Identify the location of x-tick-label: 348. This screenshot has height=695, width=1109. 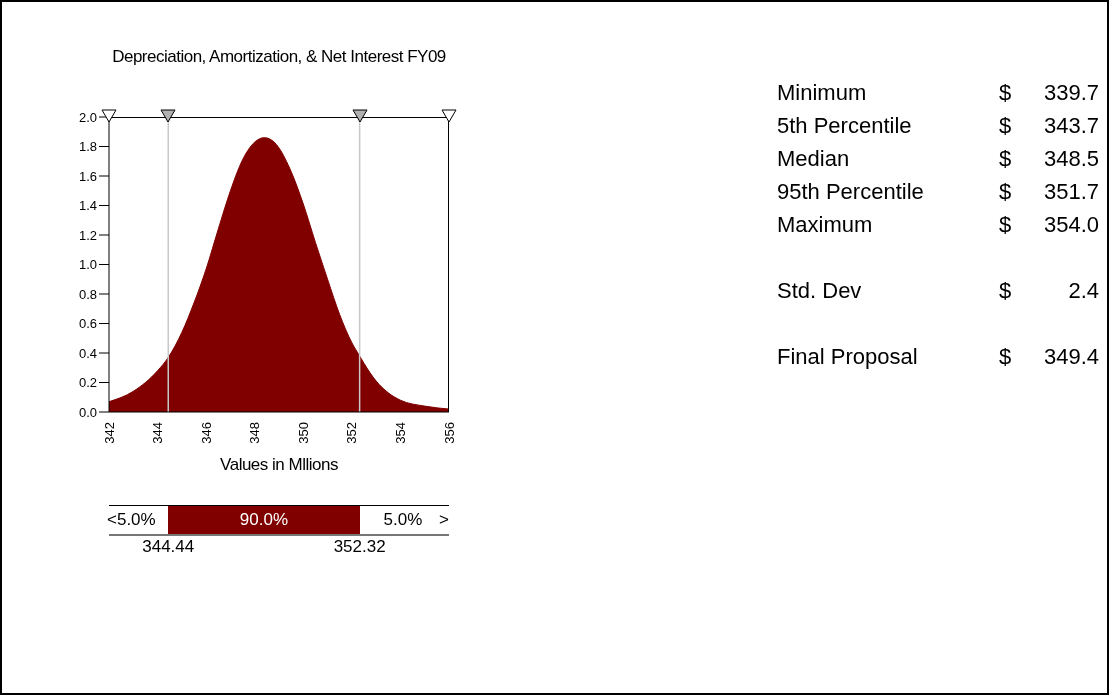
(255, 433).